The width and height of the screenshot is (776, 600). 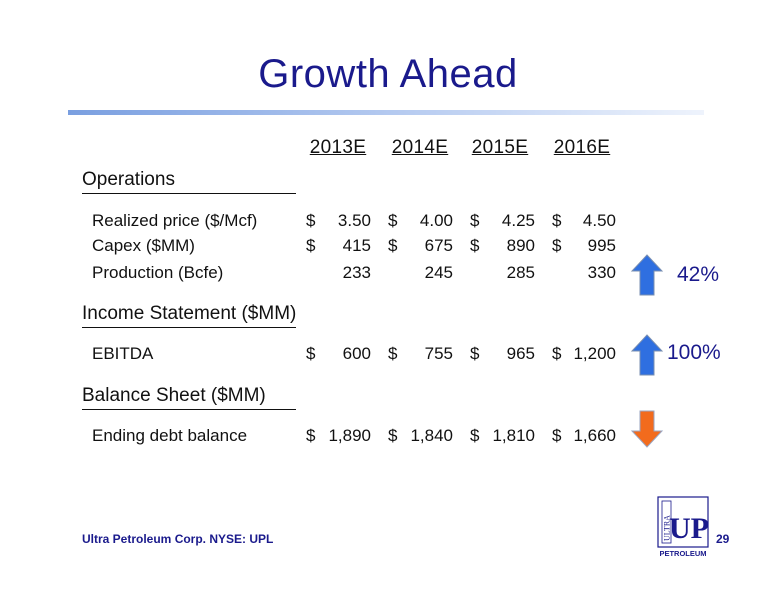 What do you see at coordinates (582, 147) in the screenshot?
I see `year-header-2016: 2016E` at bounding box center [582, 147].